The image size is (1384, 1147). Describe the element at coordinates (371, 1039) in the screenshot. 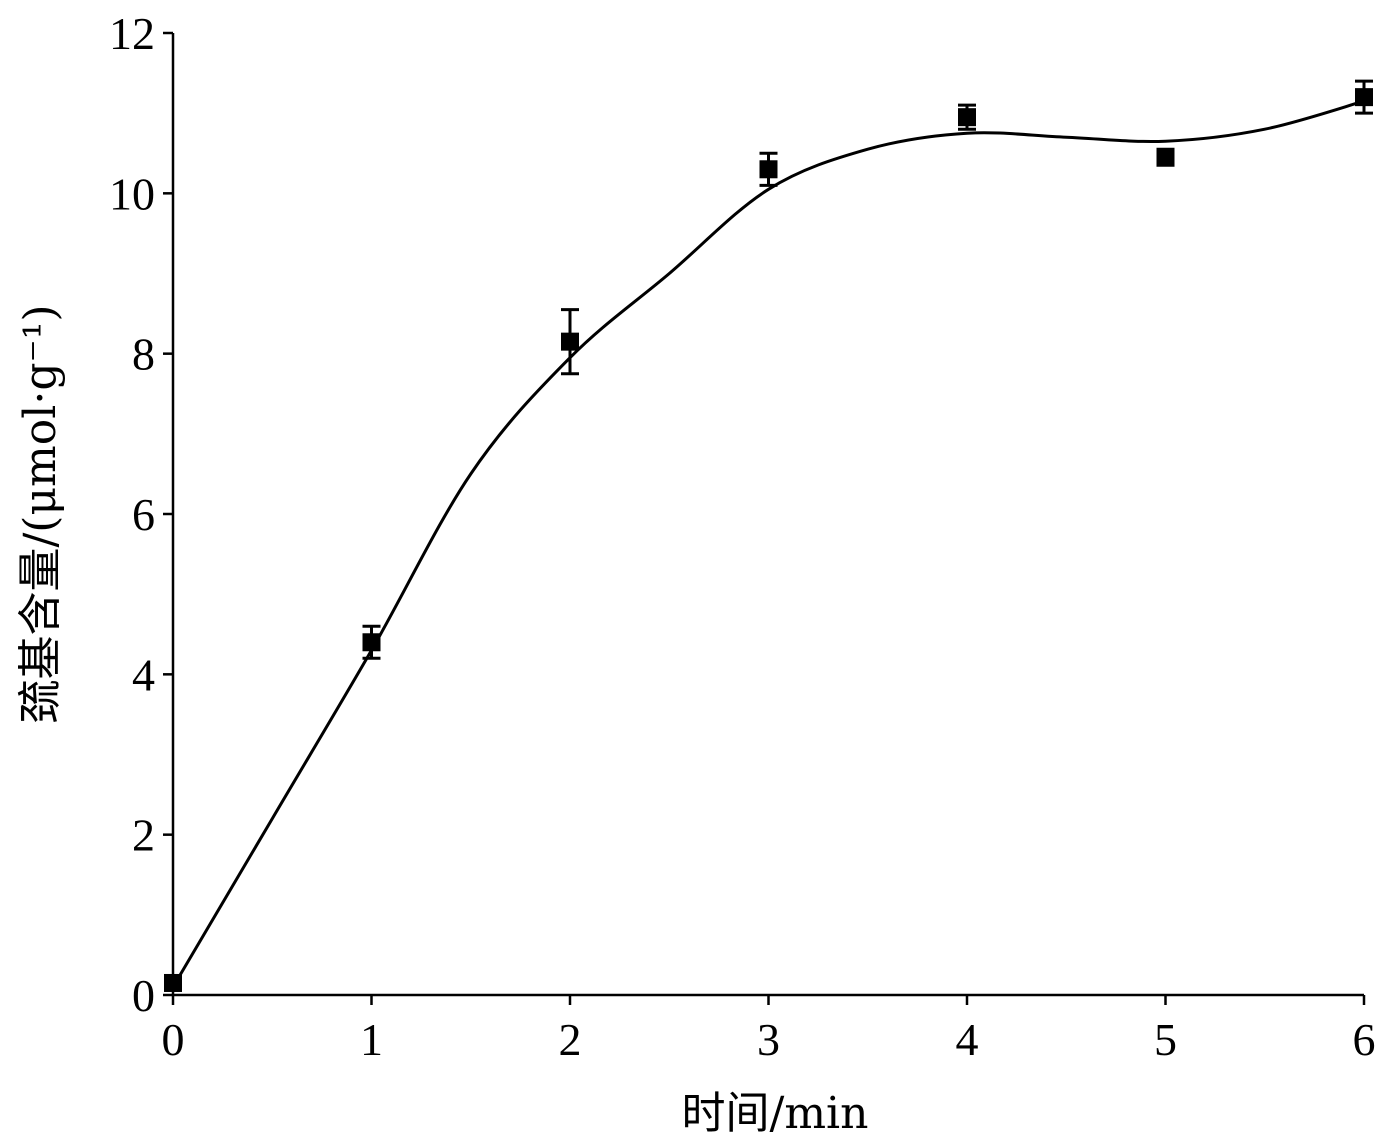

I see `x-tick-label: 1` at that location.